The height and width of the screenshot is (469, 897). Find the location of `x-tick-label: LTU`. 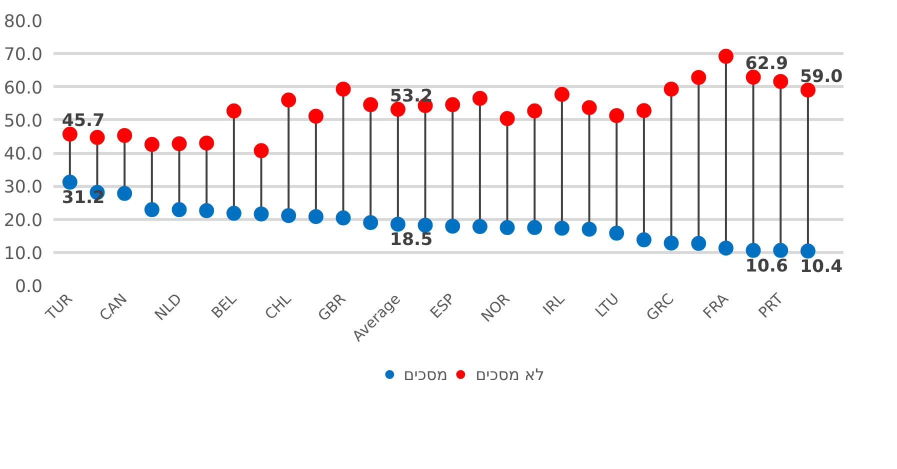

x-tick-label: LTU is located at coordinates (607, 305).